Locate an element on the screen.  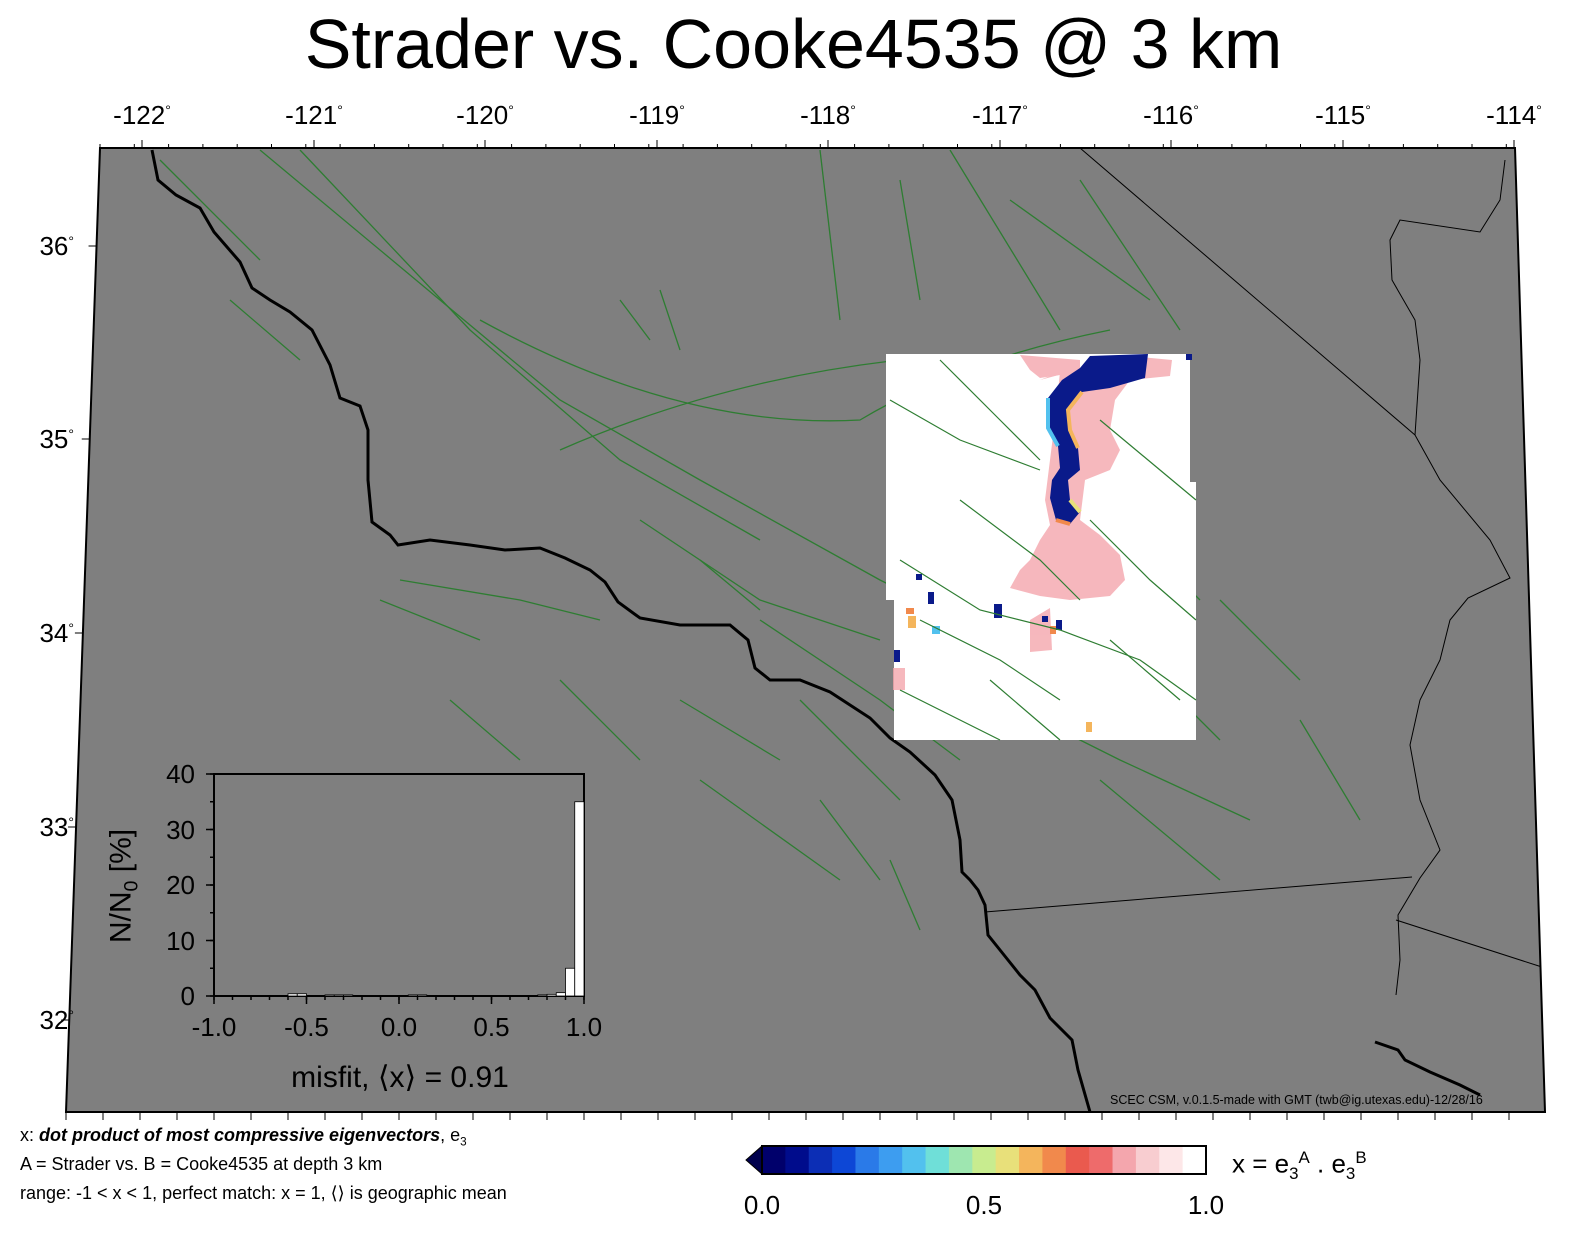
lat-label: 32° is located at coordinates (56, 1020).